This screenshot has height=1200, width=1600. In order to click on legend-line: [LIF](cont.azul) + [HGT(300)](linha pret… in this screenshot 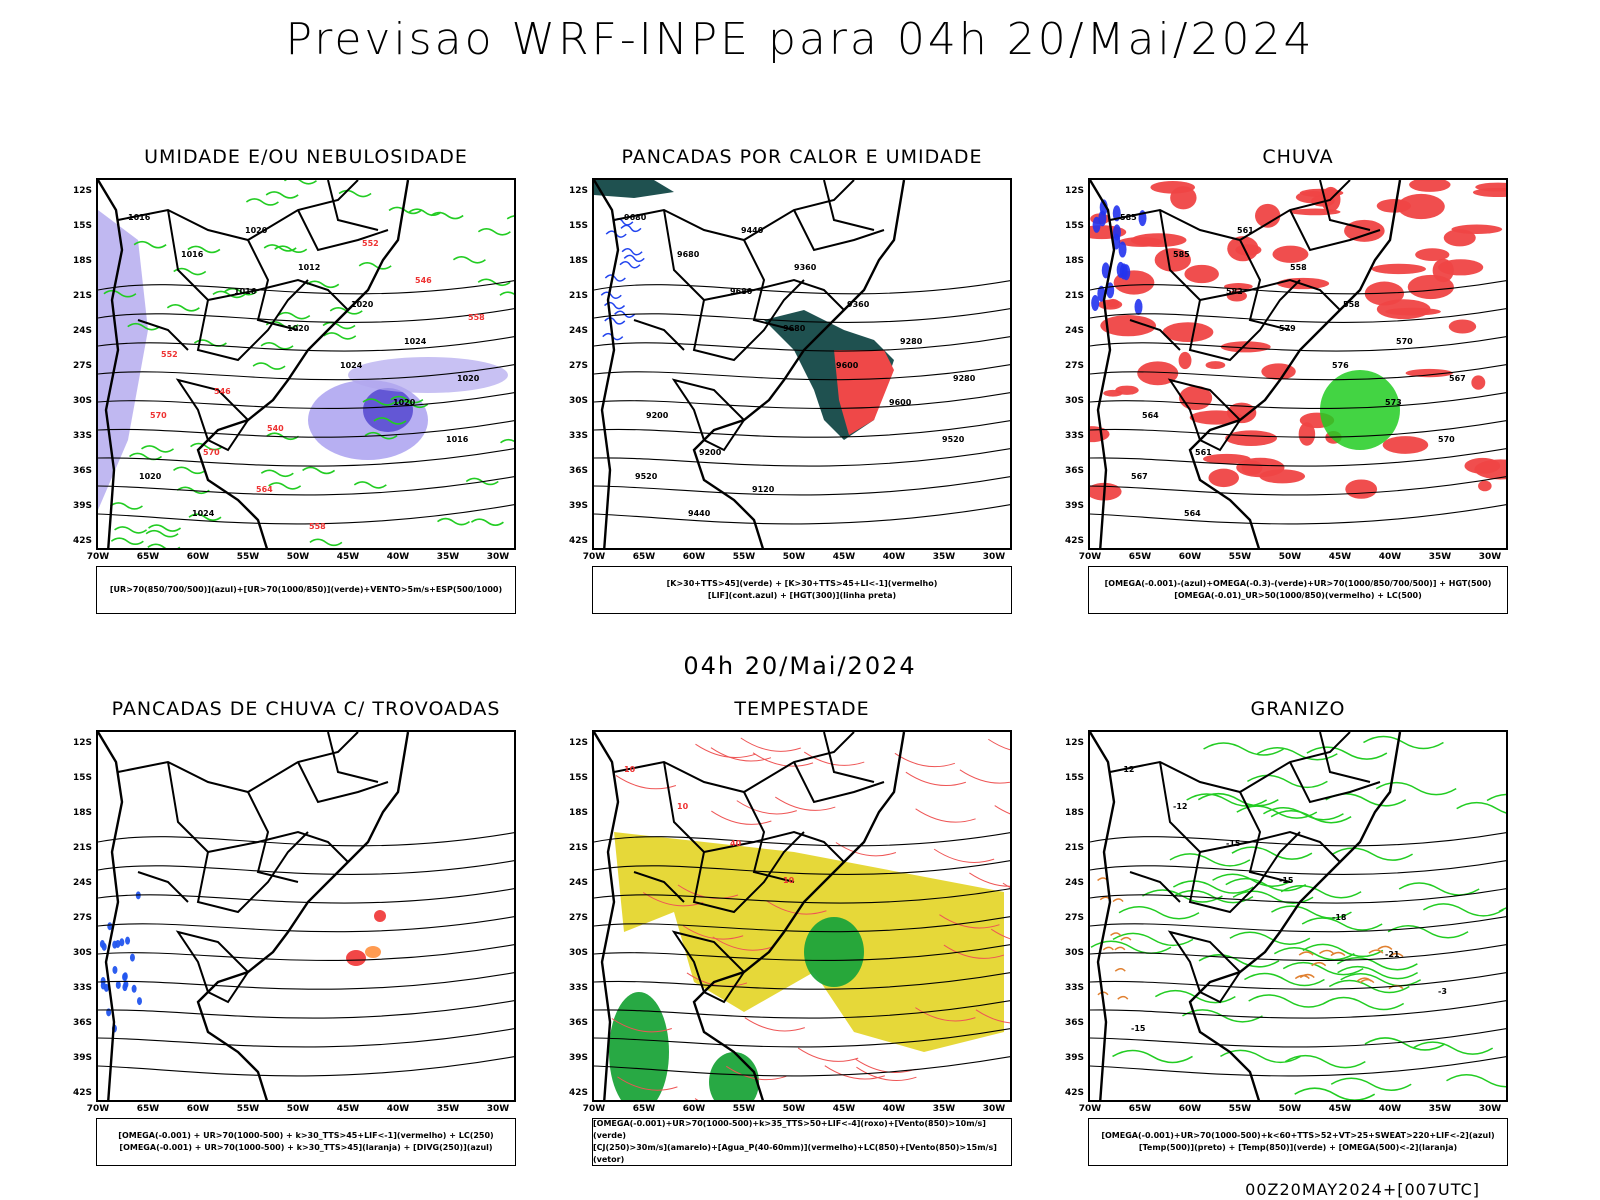, I will do `click(802, 595)`.